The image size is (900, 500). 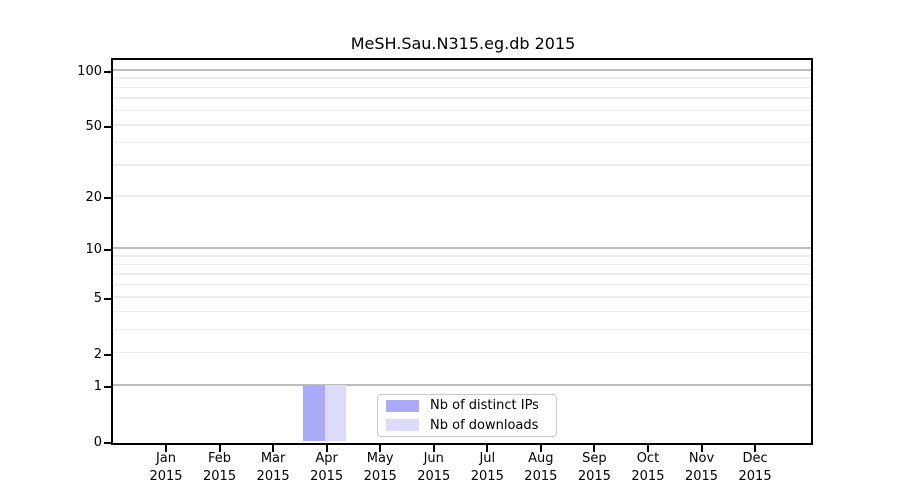 What do you see at coordinates (594, 467) in the screenshot?
I see `x-tick-label-sep: Sep 2015` at bounding box center [594, 467].